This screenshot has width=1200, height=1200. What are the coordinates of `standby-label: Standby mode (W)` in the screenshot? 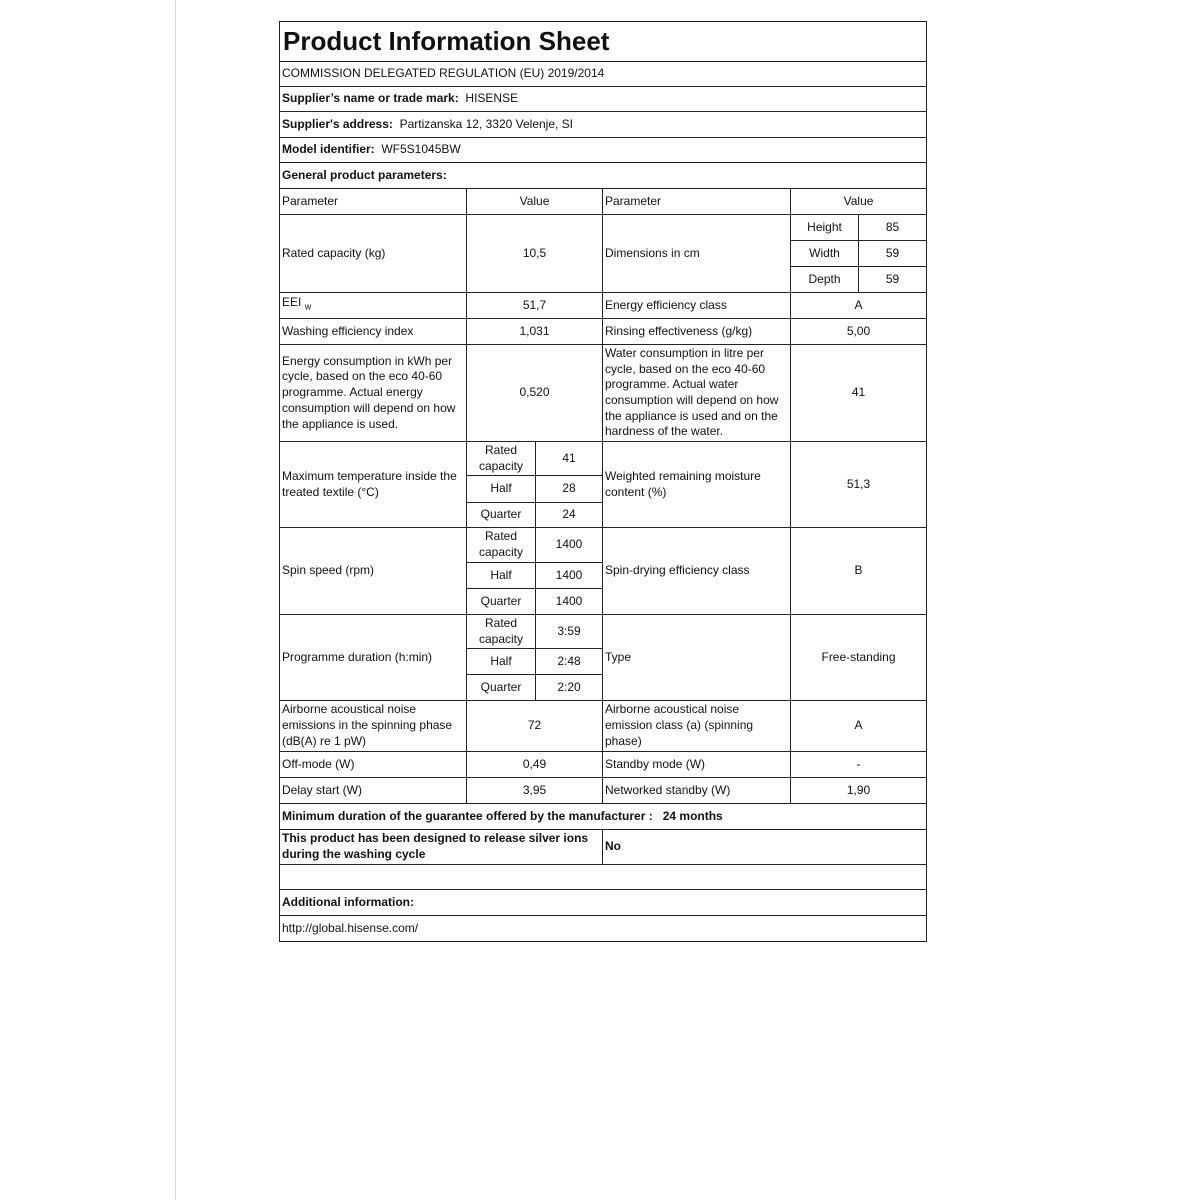 It's located at (696, 764).